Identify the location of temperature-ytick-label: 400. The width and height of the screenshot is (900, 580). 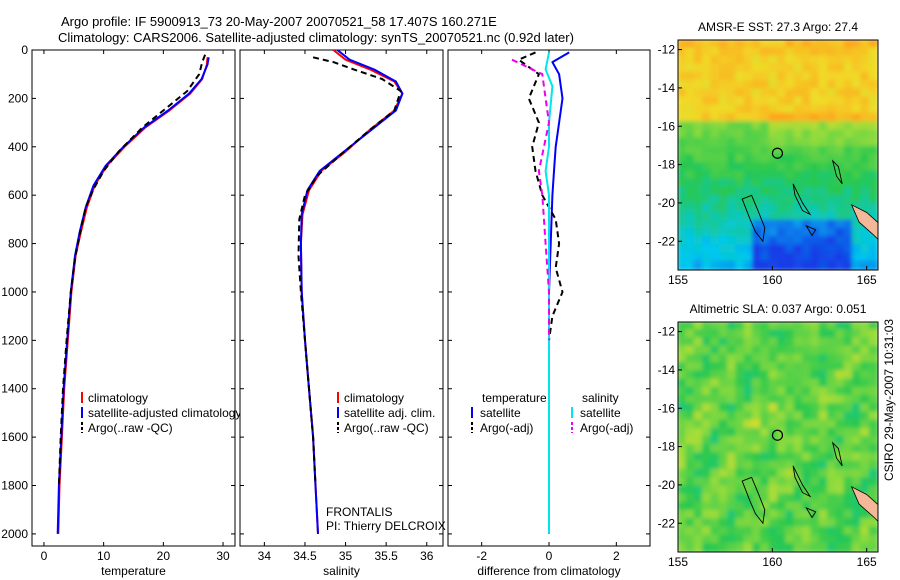
(18, 147).